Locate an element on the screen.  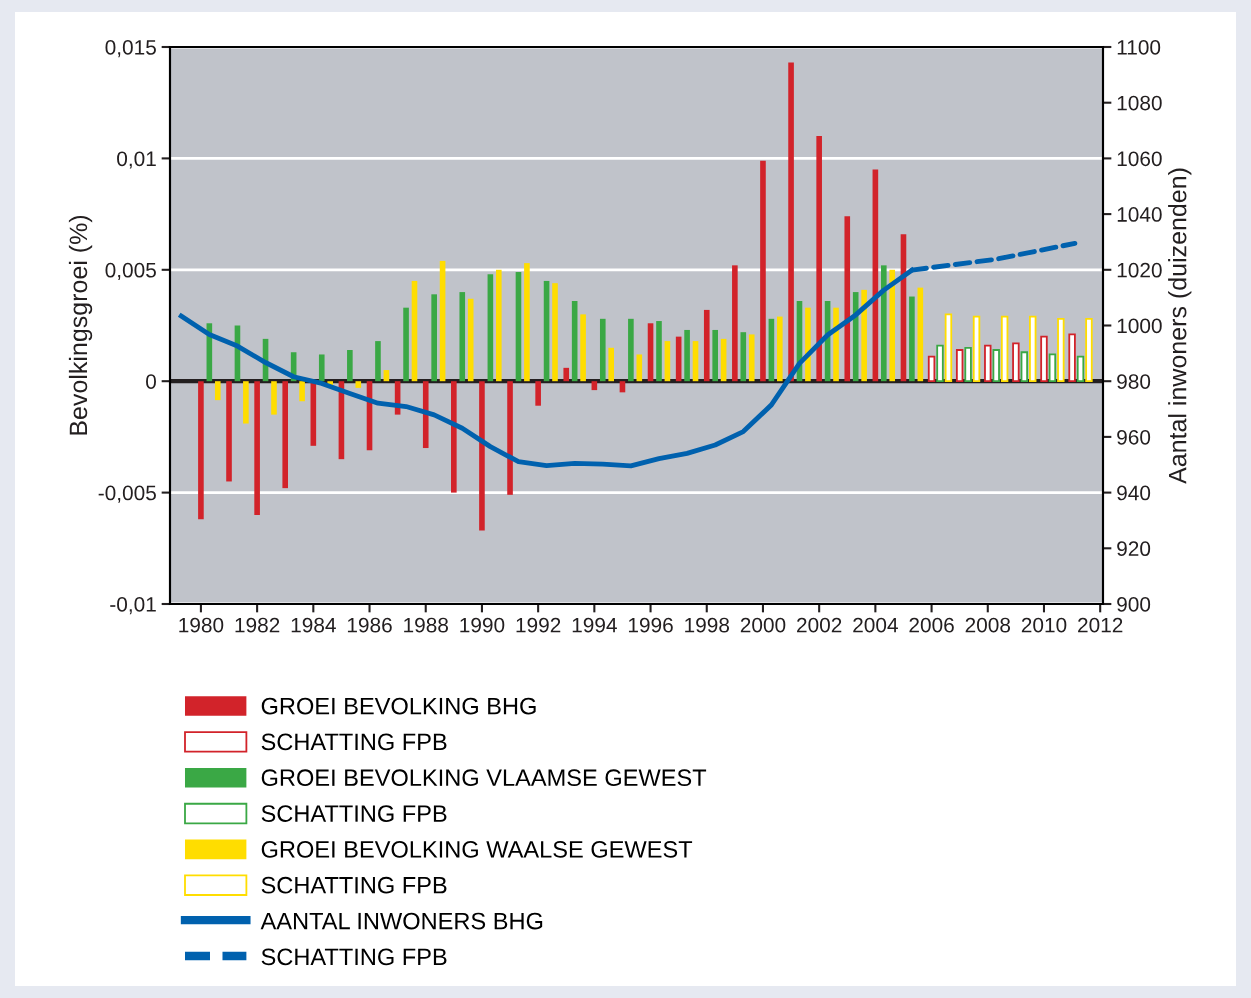
y-tick-label: -0,005 is located at coordinates (127, 494).